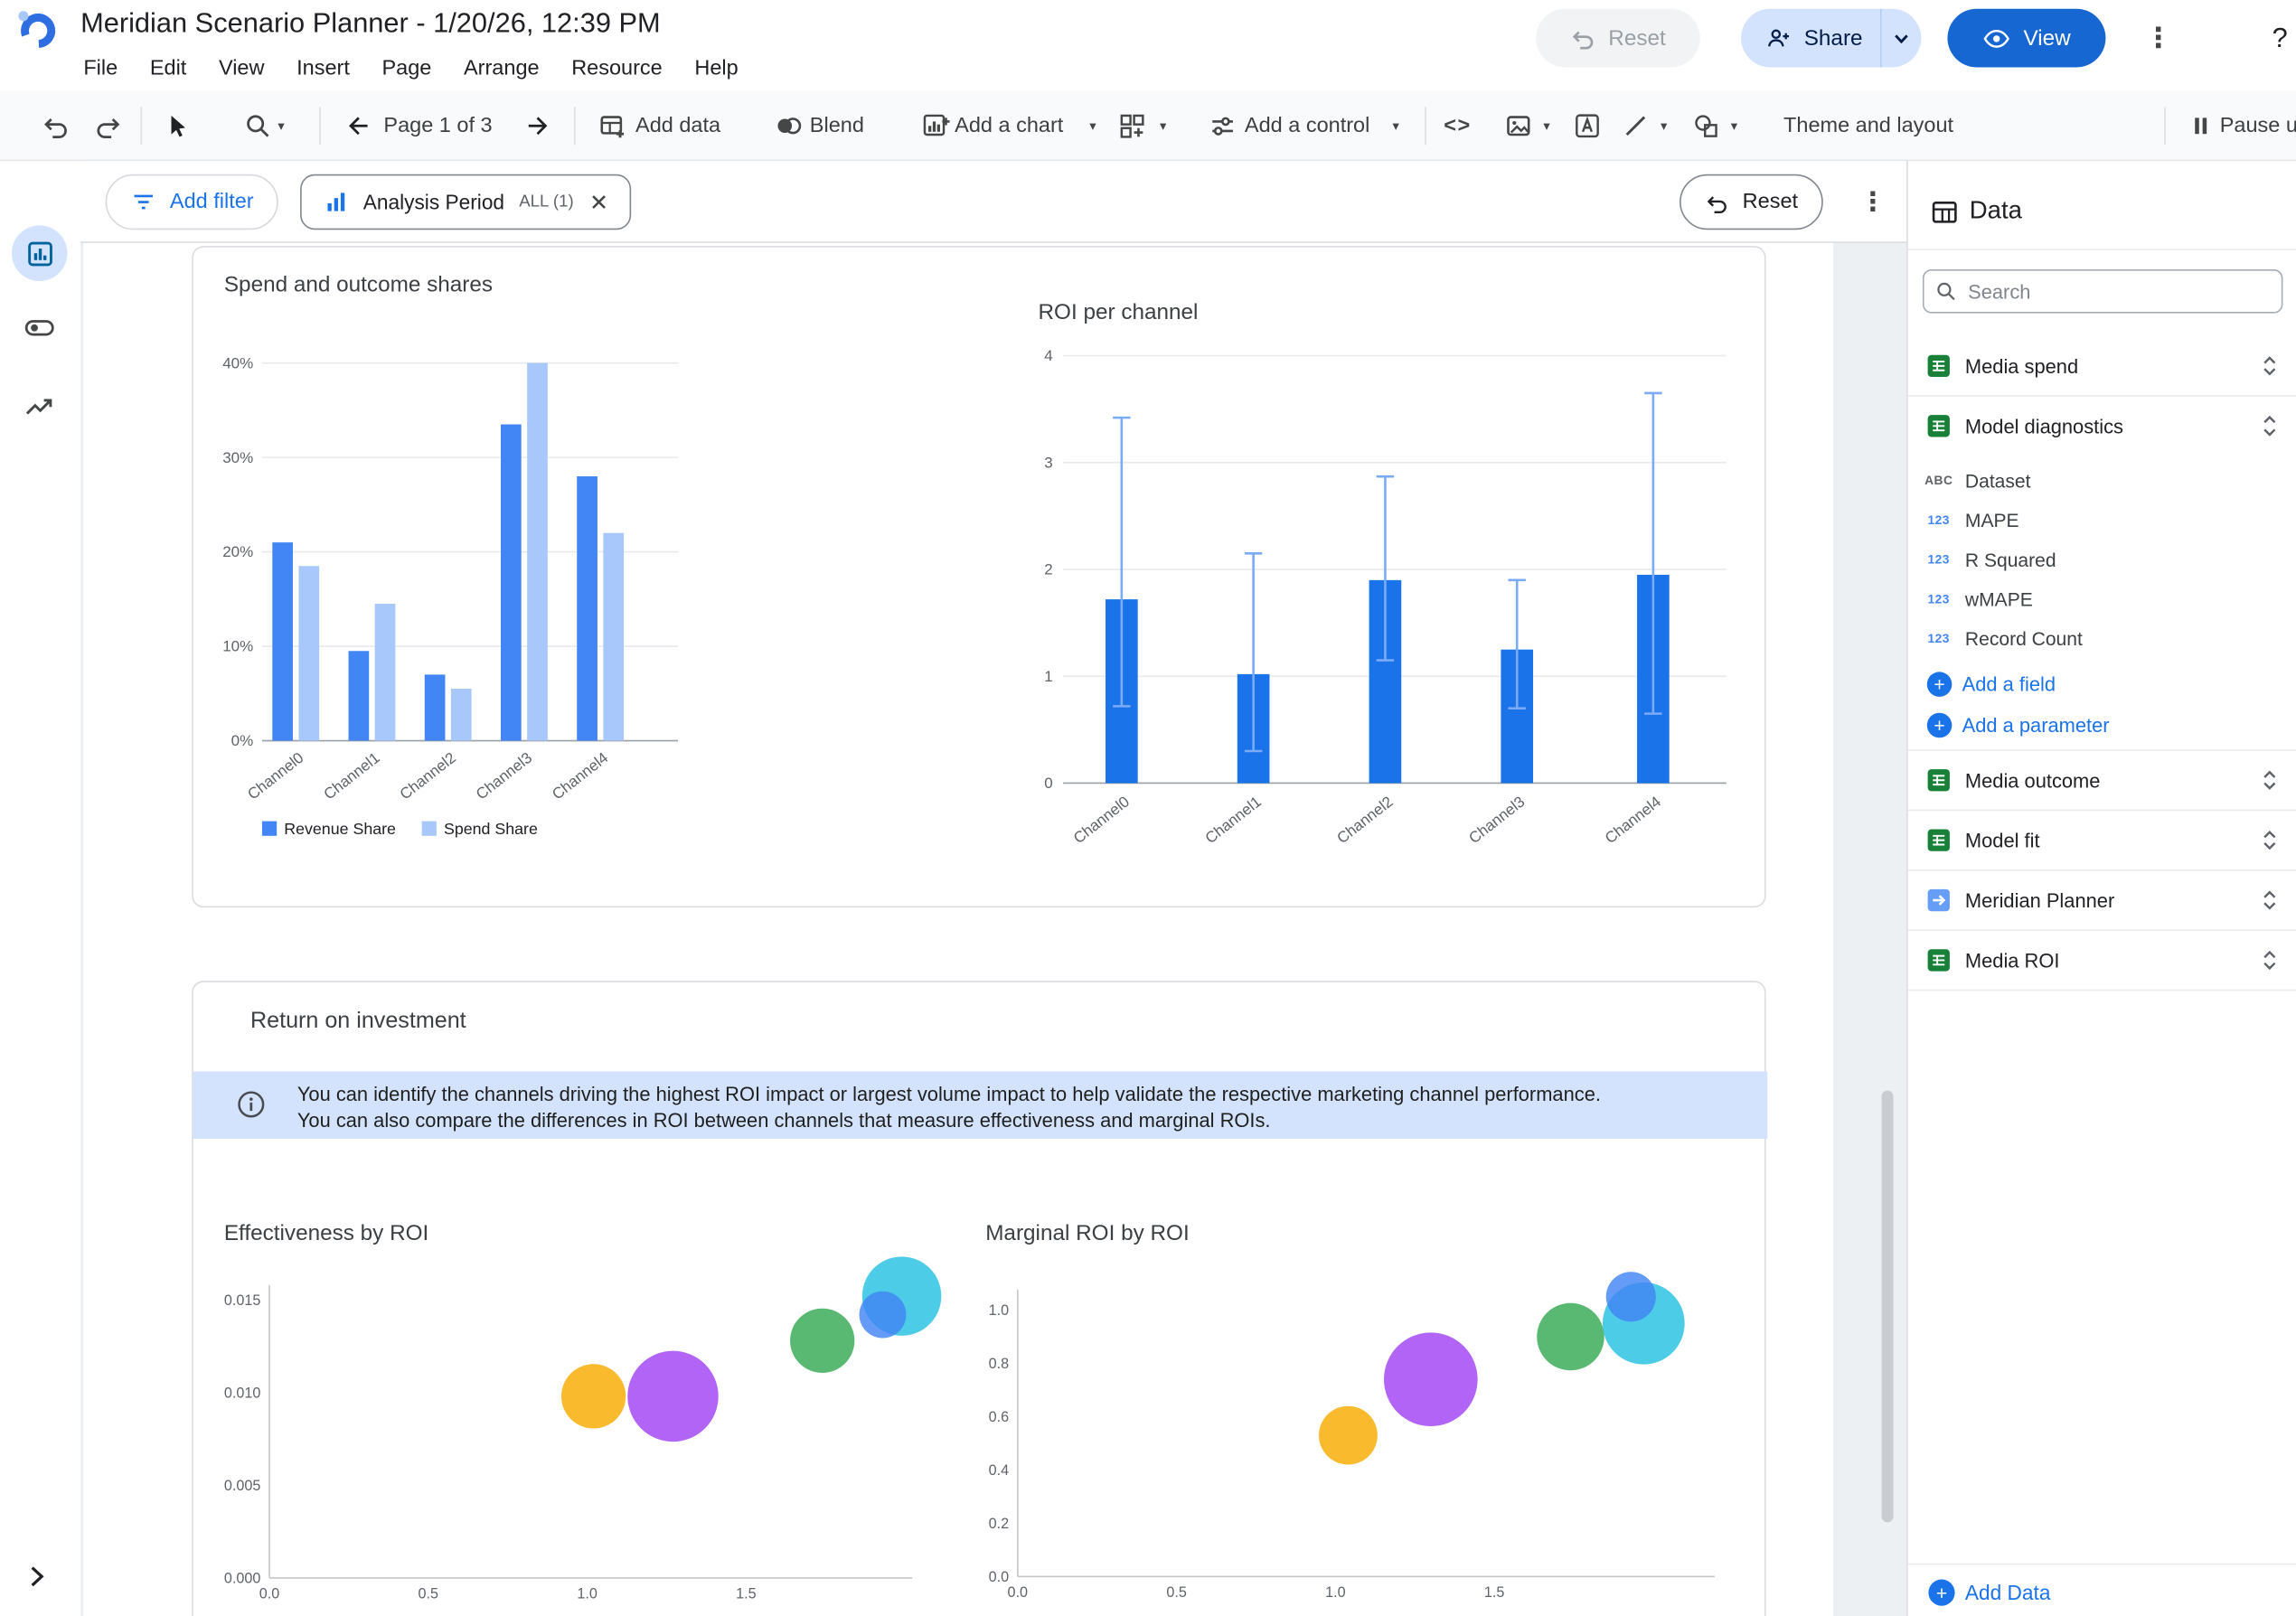 Image resolution: width=2296 pixels, height=1616 pixels. What do you see at coordinates (2257, 126) in the screenshot?
I see `pause-updates-button: Pause u` at bounding box center [2257, 126].